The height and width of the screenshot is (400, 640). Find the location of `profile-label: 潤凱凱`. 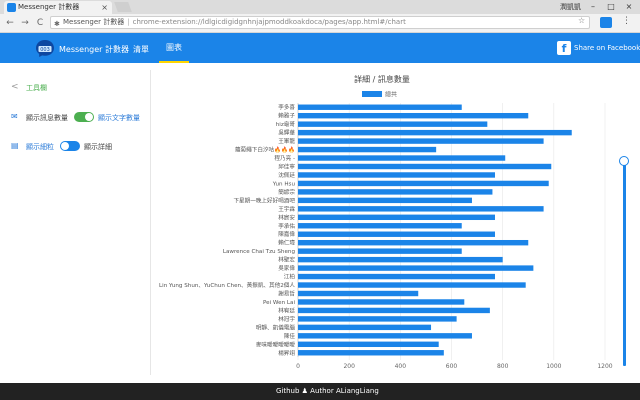

profile-label: 潤凱凱 is located at coordinates (570, 7).